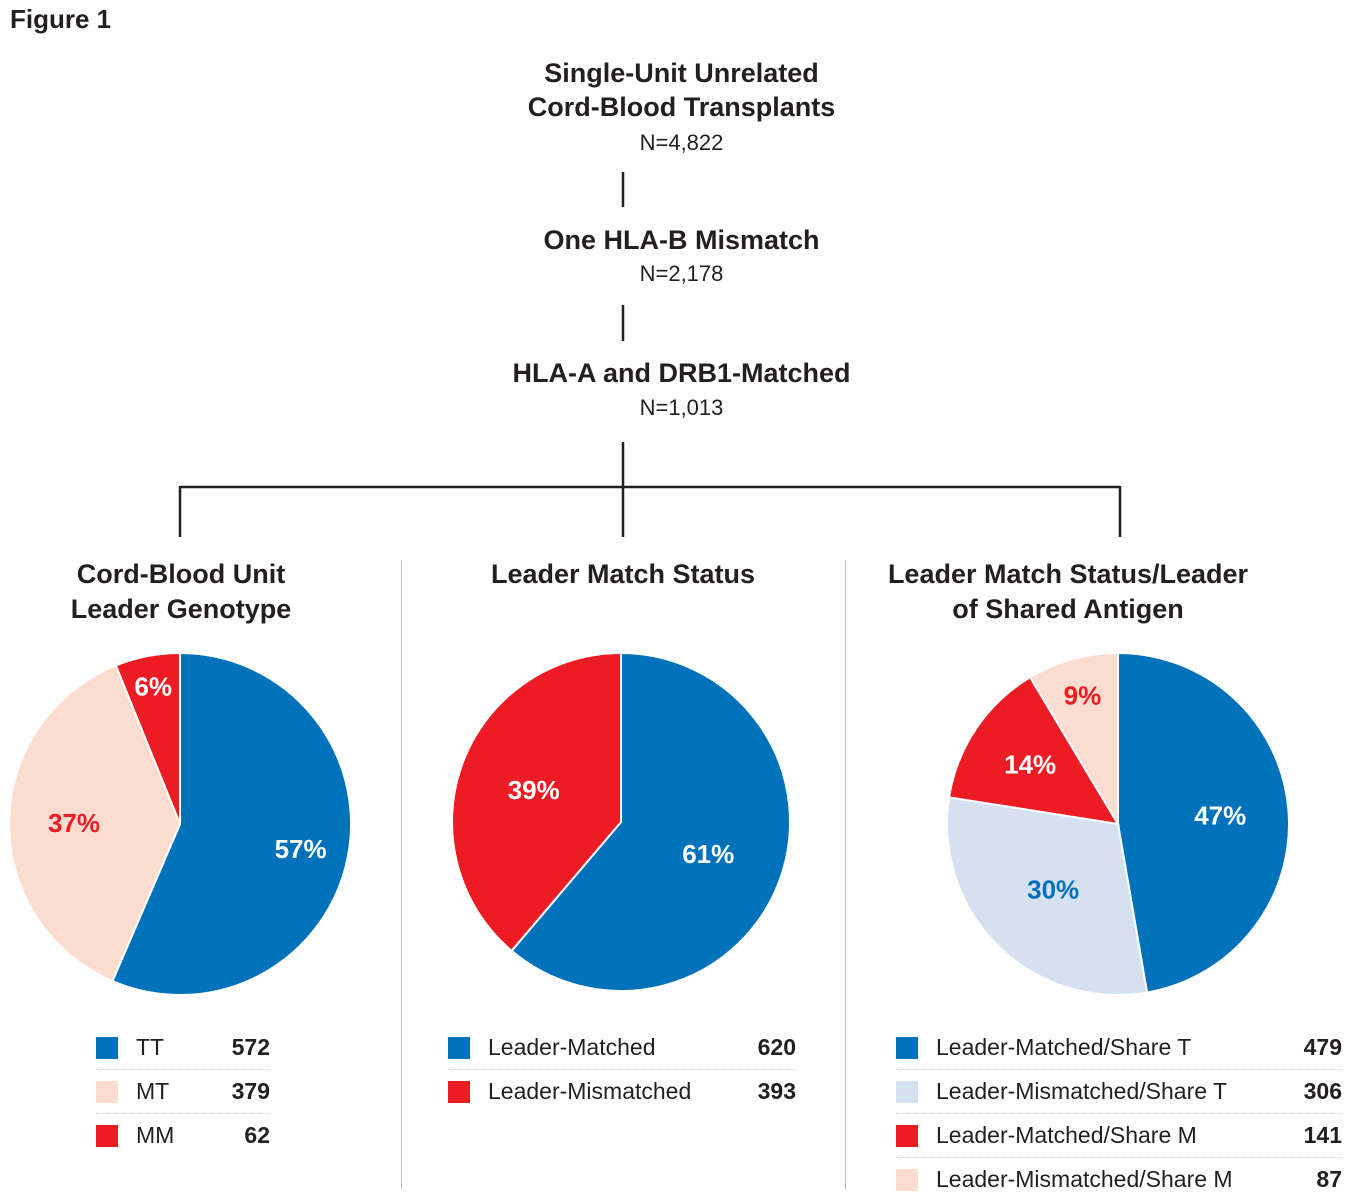 This screenshot has width=1363, height=1201. I want to click on legend-item-leader-matched-share-m: Leader-Matched/Share M 141, so click(1119, 1136).